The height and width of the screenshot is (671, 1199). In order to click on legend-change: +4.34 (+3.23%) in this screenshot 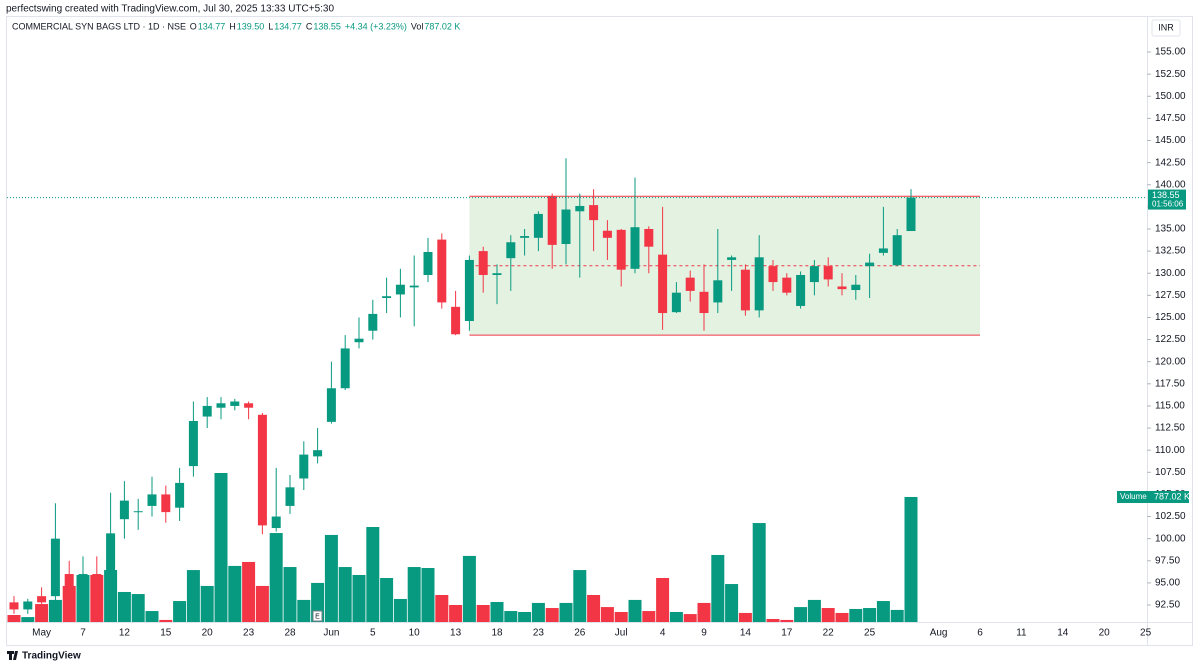, I will do `click(376, 26)`.